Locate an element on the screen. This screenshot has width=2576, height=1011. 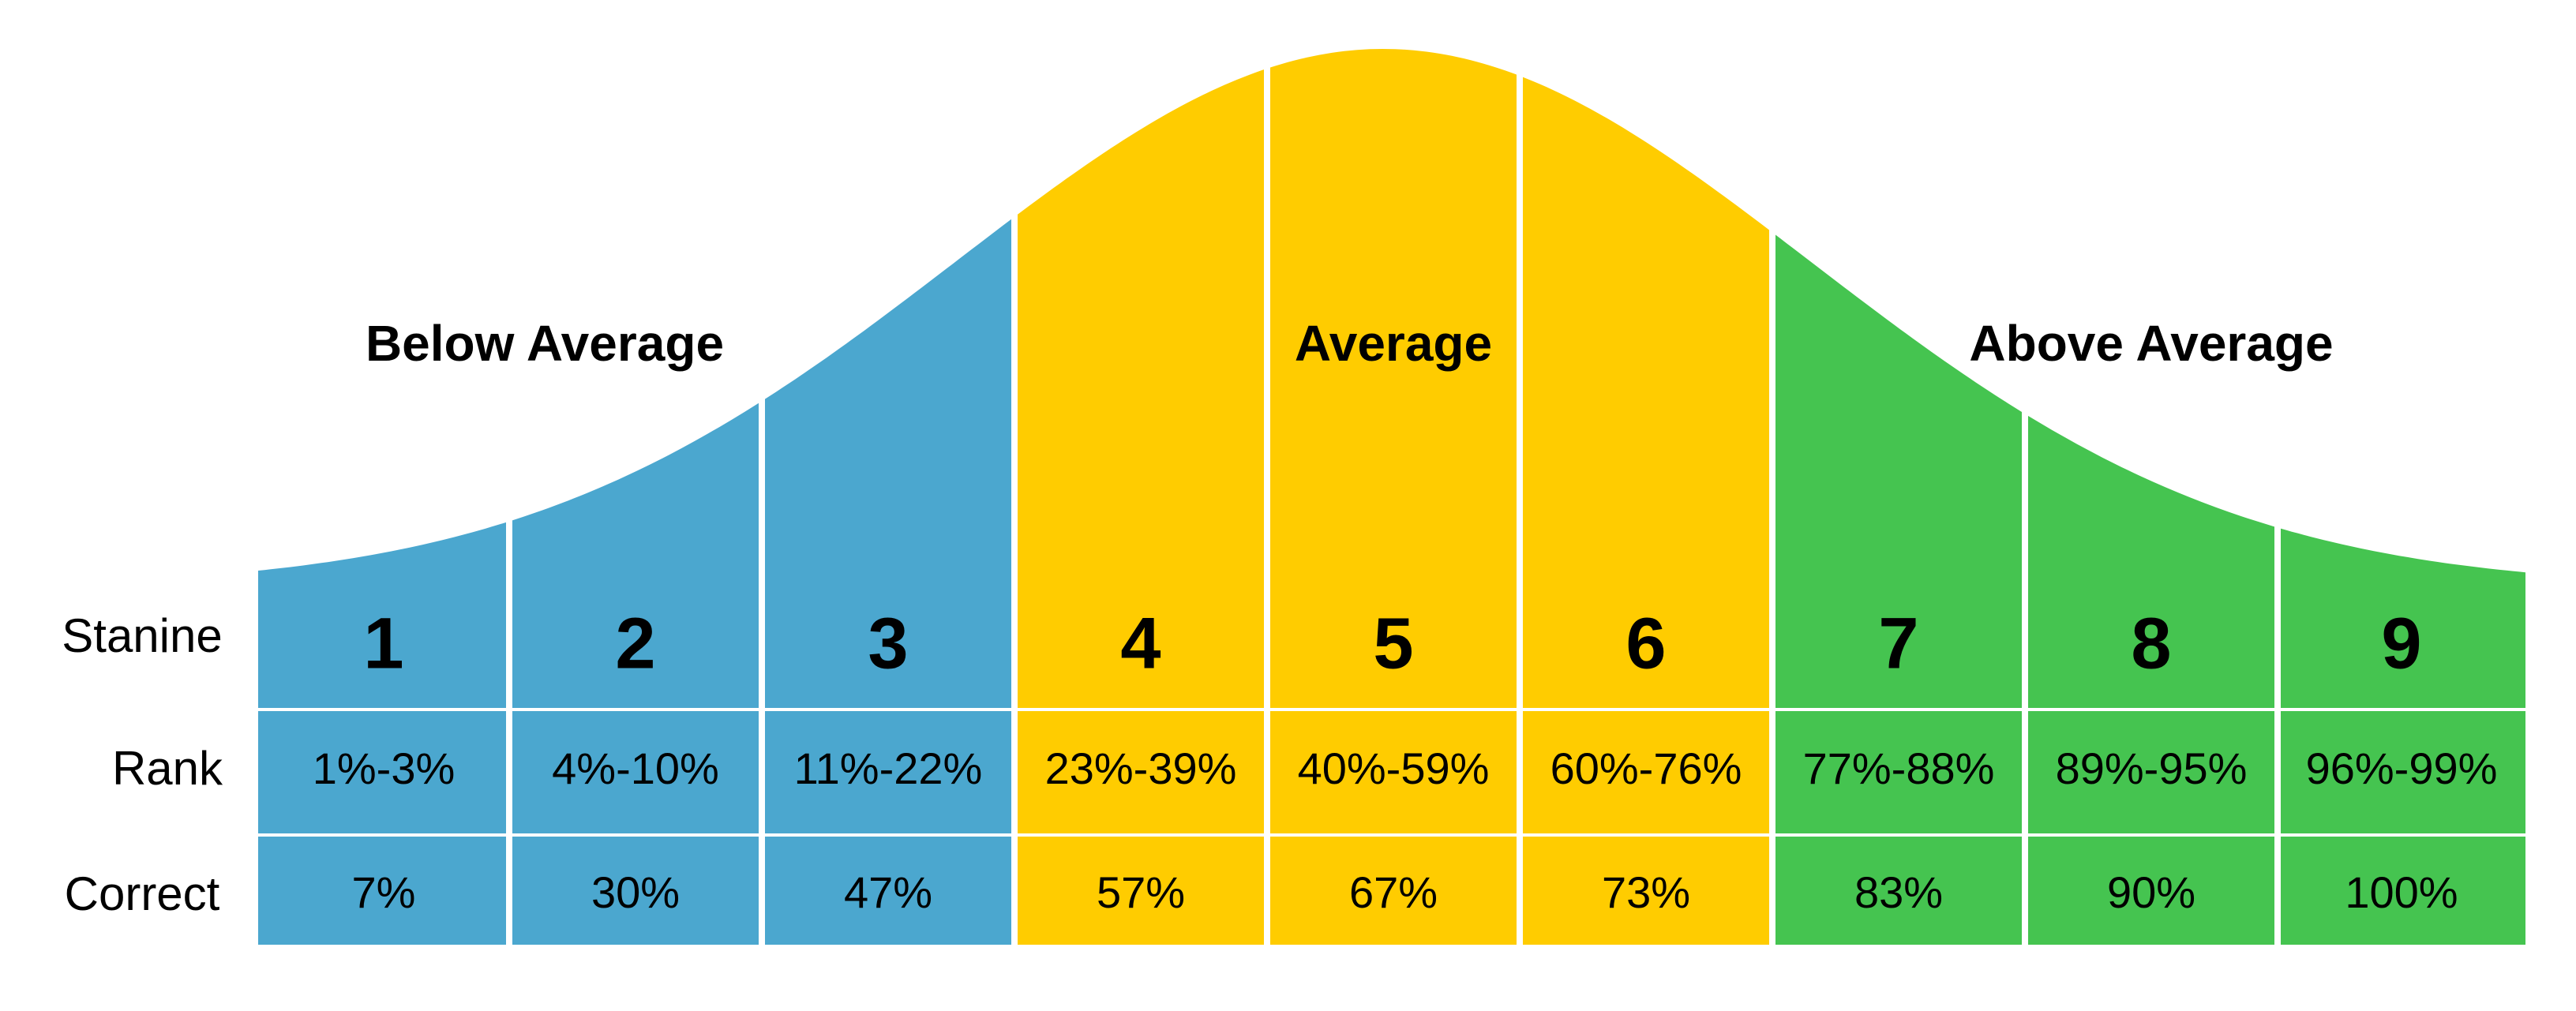
stanine-number: 5 is located at coordinates (1393, 643).